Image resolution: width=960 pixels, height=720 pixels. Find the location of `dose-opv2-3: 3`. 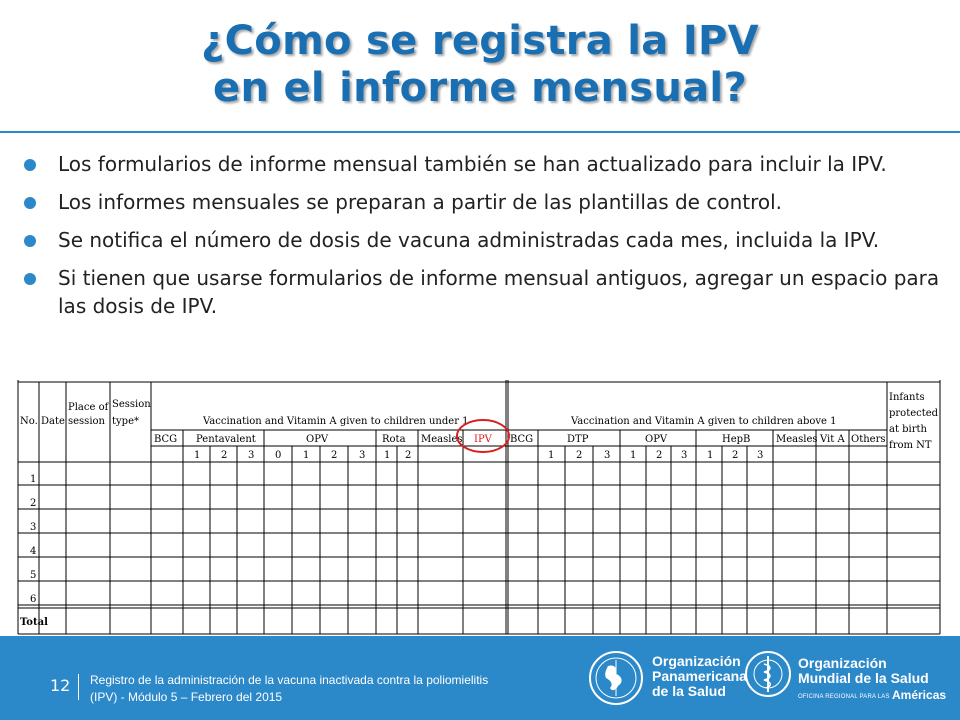

dose-opv2-3: 3 is located at coordinates (684, 455).